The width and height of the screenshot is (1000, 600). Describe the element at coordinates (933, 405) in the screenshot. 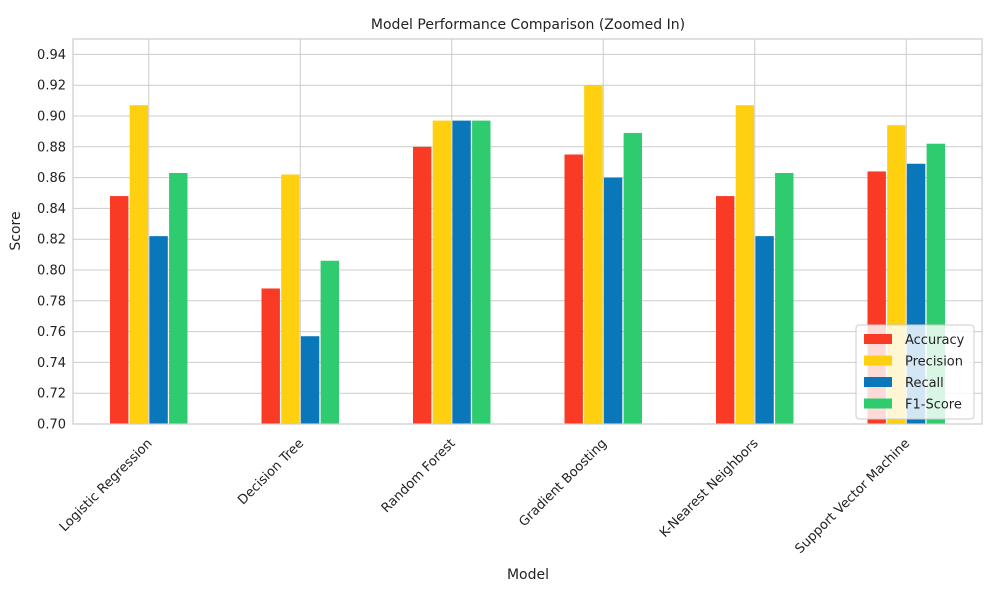

I see `legend-label: F1-Score` at that location.